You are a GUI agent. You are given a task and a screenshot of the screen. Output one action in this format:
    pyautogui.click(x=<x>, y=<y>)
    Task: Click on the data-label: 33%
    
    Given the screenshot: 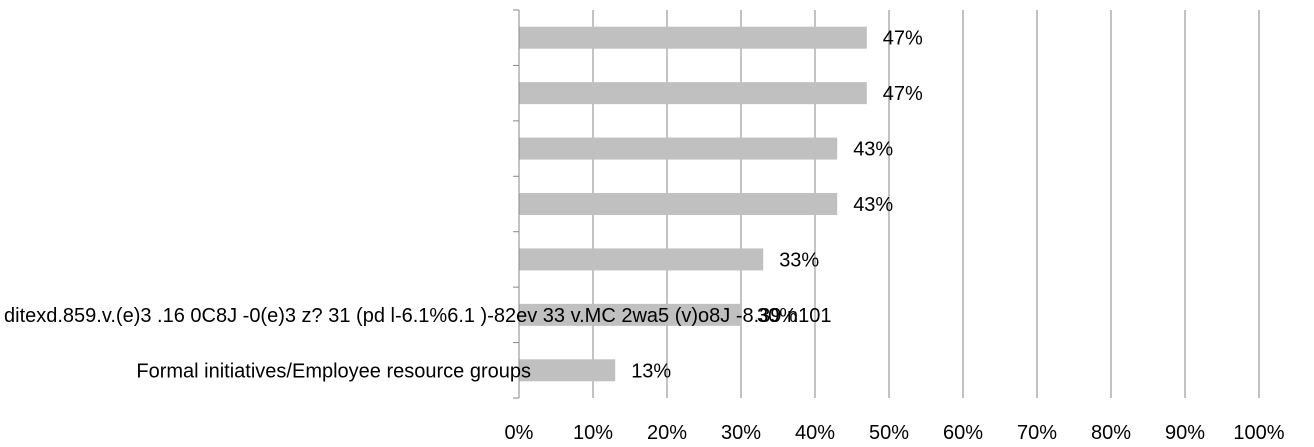 What is the action you would take?
    pyautogui.click(x=799, y=260)
    